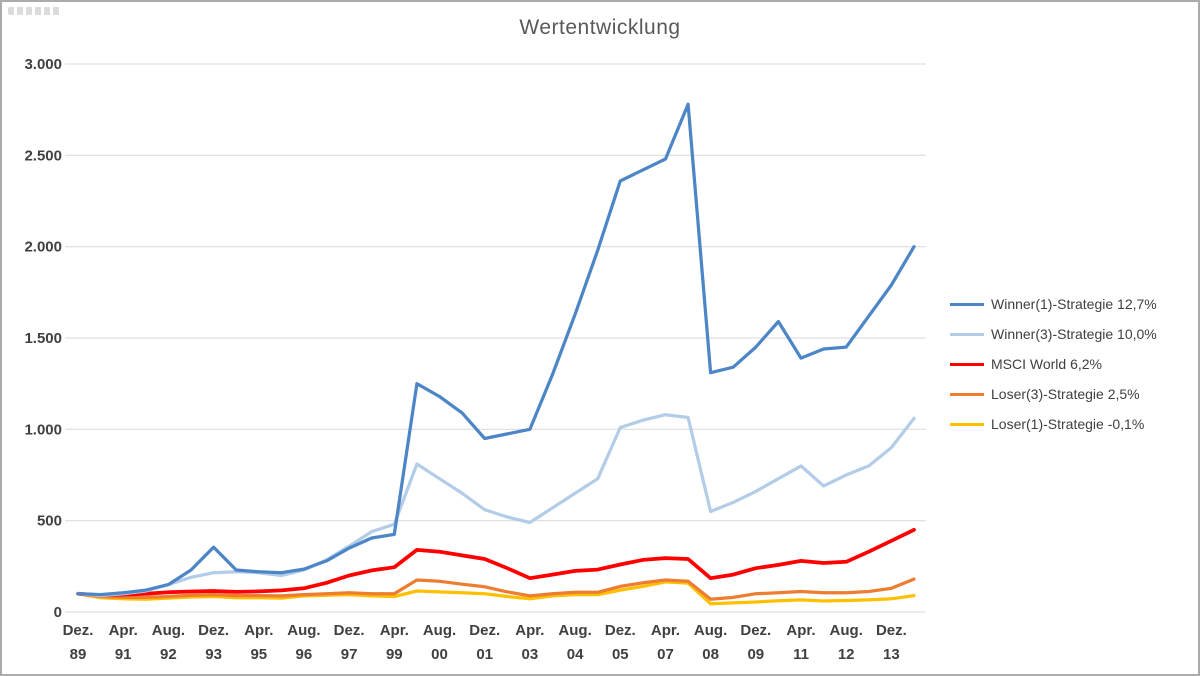 The height and width of the screenshot is (676, 1200). I want to click on y-axis-tick-label: 1.500, so click(43, 338).